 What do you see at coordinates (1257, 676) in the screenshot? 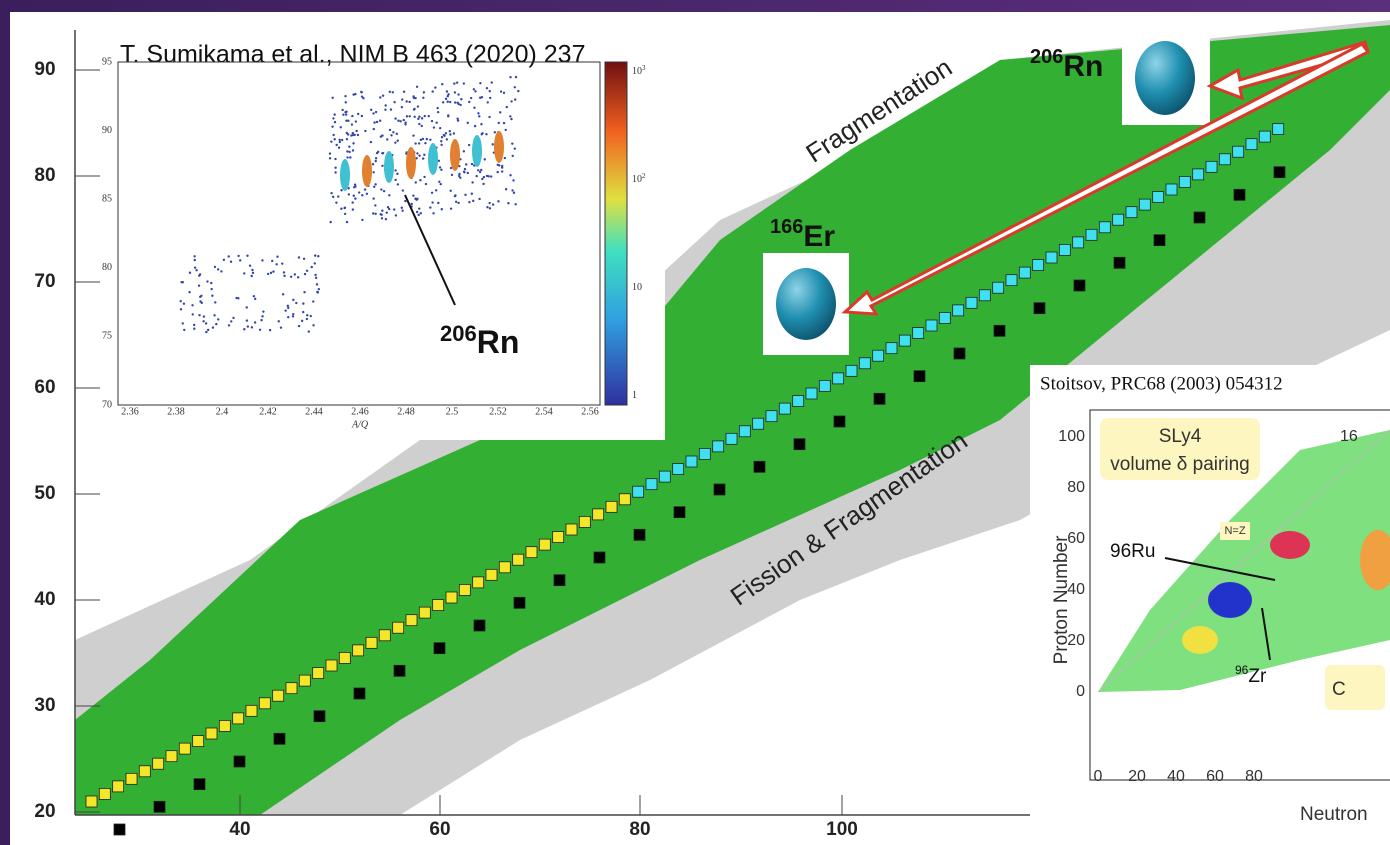
I see `symbol: Zr` at bounding box center [1257, 676].